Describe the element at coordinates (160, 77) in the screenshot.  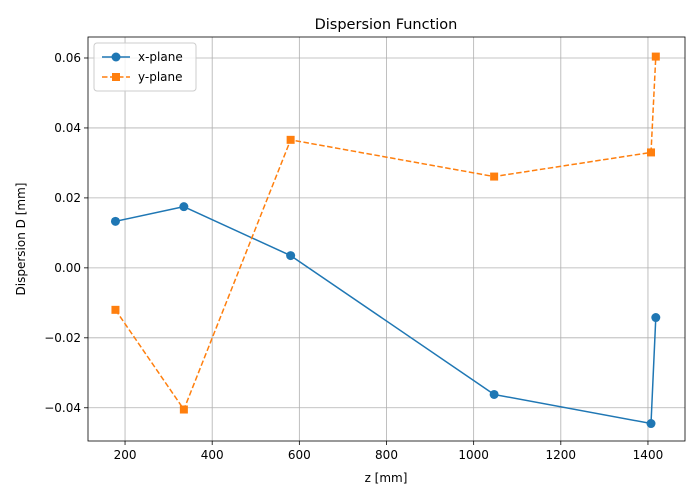
I see `legend-label-y-plane: y-plane` at that location.